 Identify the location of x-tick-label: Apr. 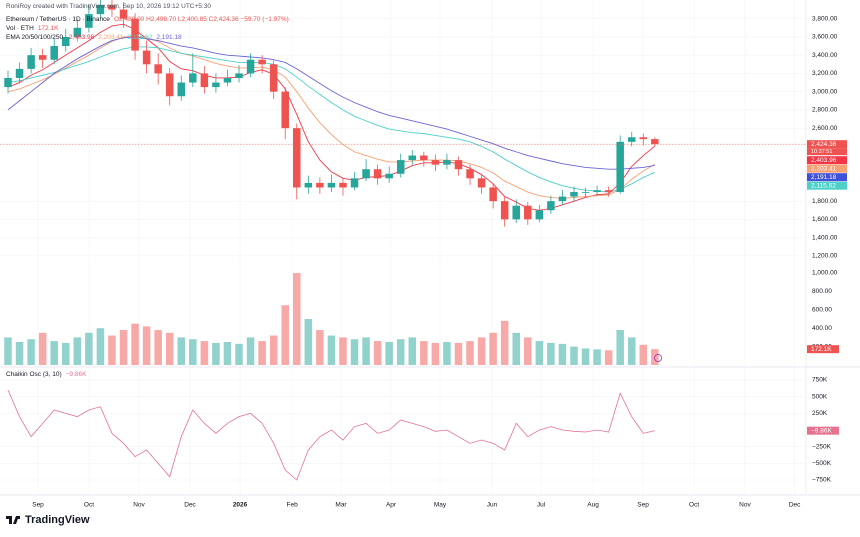
(391, 505).